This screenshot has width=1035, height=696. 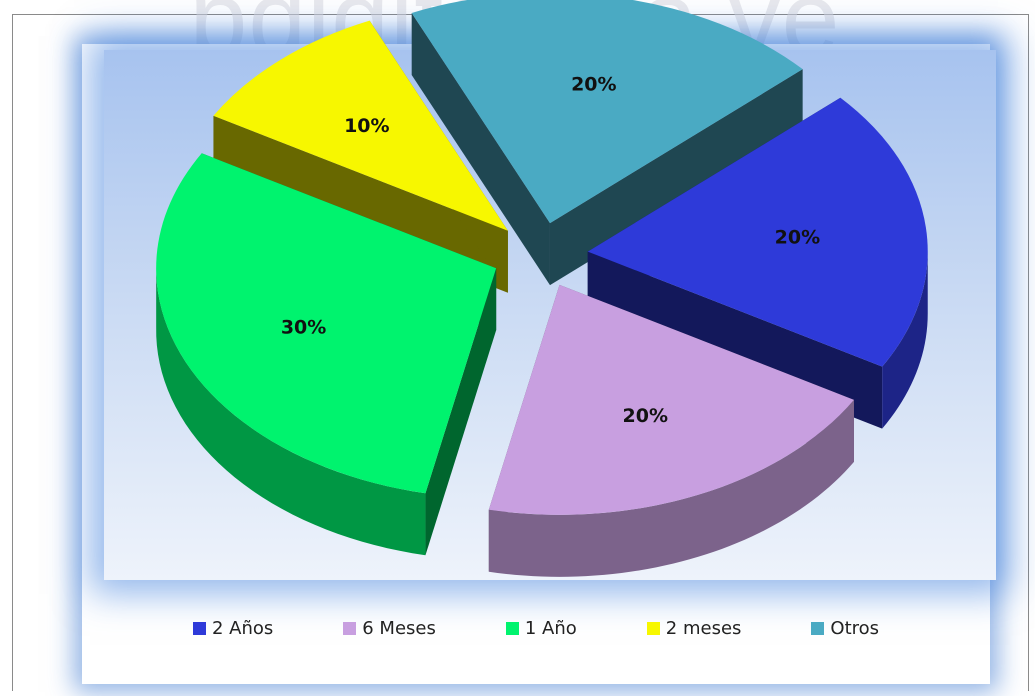 What do you see at coordinates (399, 628) in the screenshot?
I see `legend-label: 6 Meses` at bounding box center [399, 628].